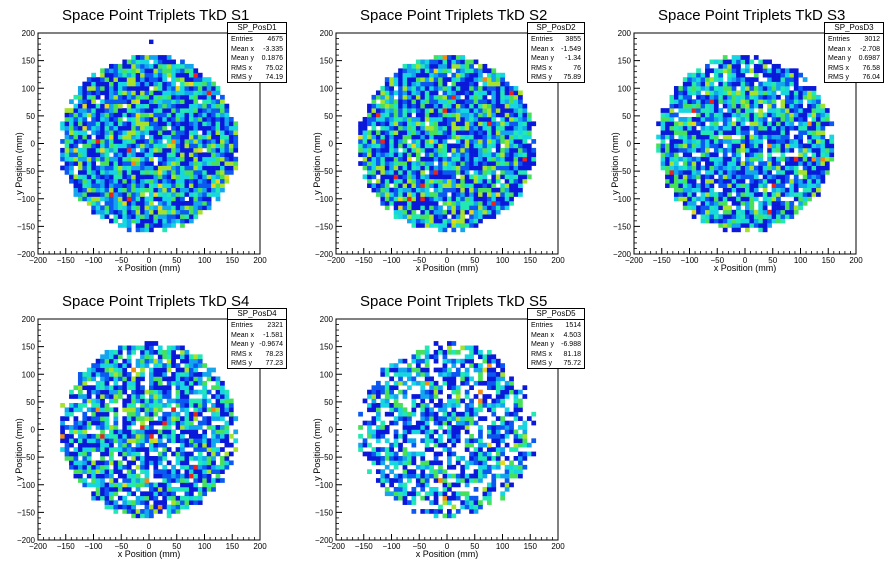  Describe the element at coordinates (634, 260) in the screenshot. I see `x-tick-label: −200` at that location.